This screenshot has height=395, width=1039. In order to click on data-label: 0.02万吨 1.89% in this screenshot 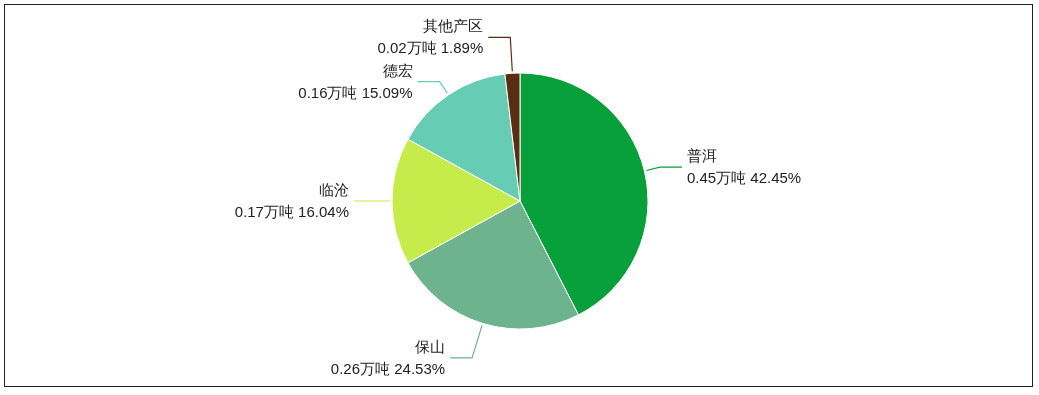, I will do `click(430, 48)`.